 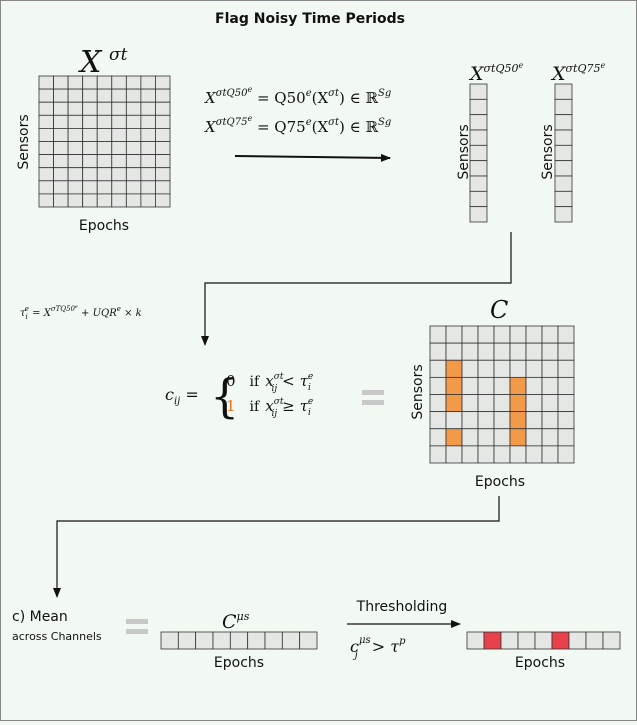 What do you see at coordinates (355, 655) in the screenshot?
I see `thr-sub: j` at bounding box center [355, 655].